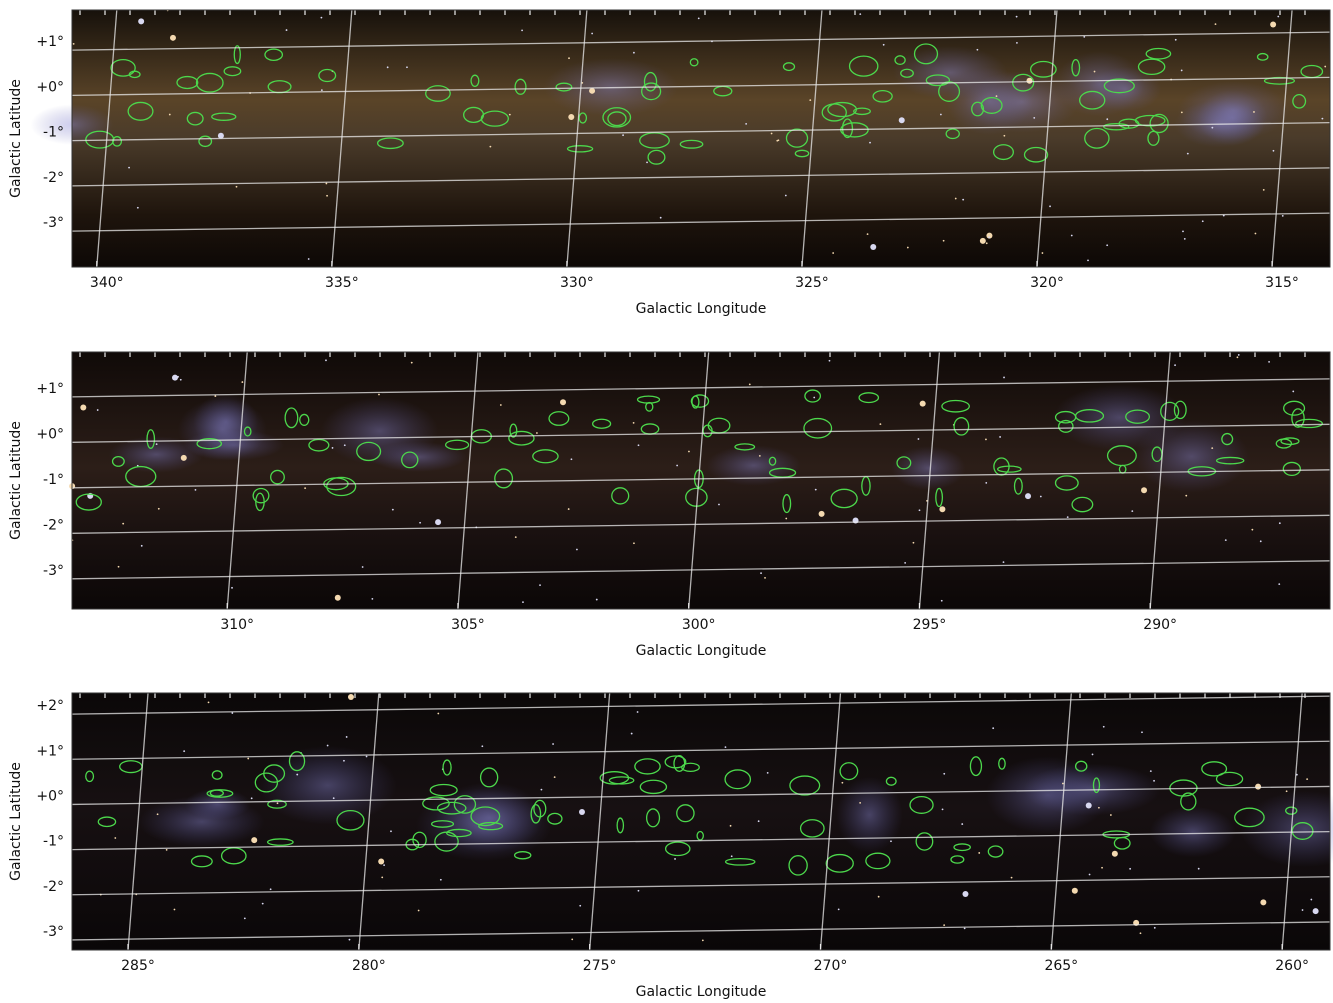 The height and width of the screenshot is (1003, 1333). Describe the element at coordinates (1282, 283) in the screenshot. I see `x-tick-label: 315°` at that location.